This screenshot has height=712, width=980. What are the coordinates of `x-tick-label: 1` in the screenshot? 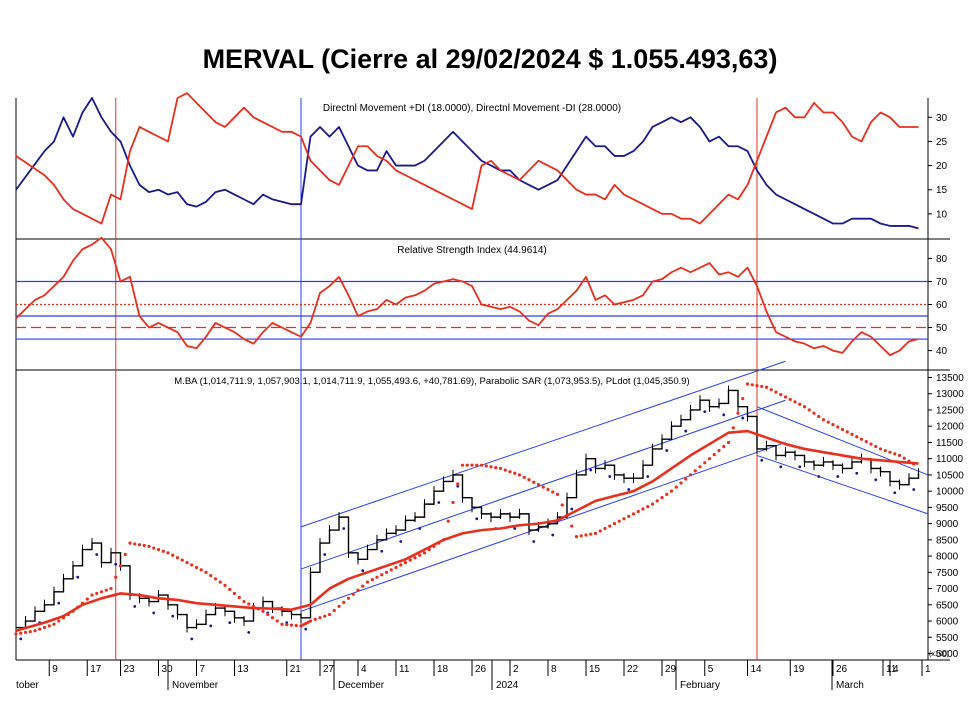 It's located at (928, 669).